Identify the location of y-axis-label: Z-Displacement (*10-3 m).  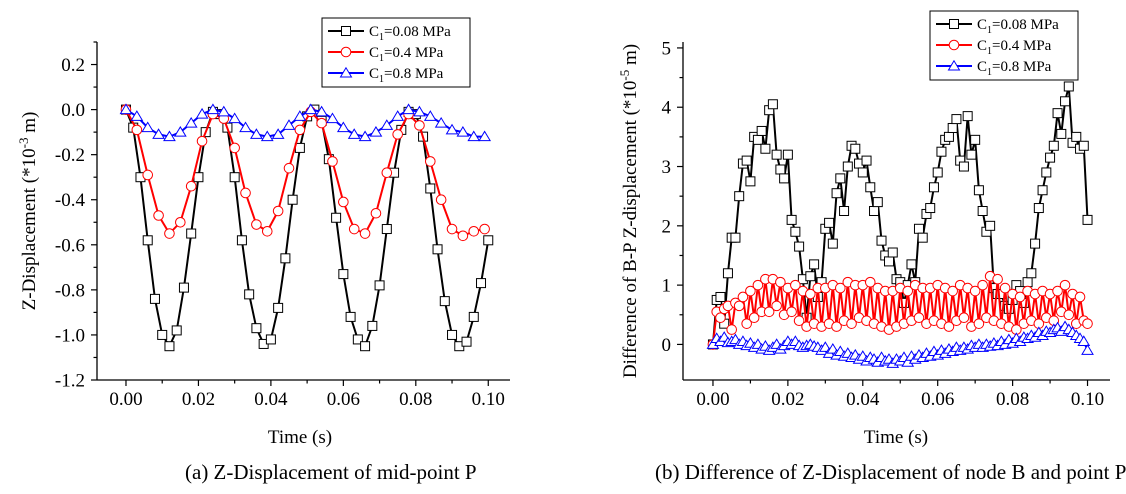
(28, 211).